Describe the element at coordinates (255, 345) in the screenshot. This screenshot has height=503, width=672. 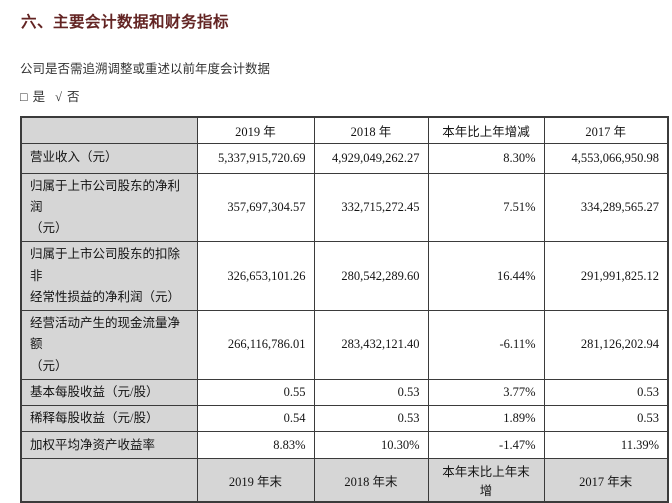
I see `table-cell-value: 266,116,786.01` at that location.